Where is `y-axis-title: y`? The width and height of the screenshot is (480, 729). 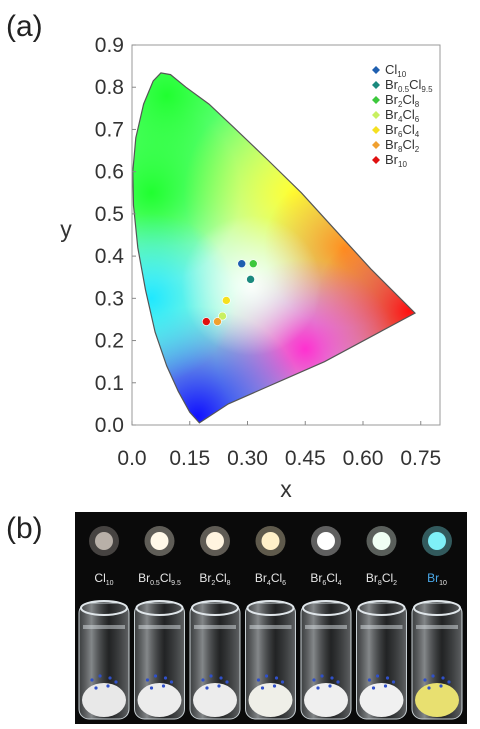
y-axis-title: y is located at coordinates (66, 229).